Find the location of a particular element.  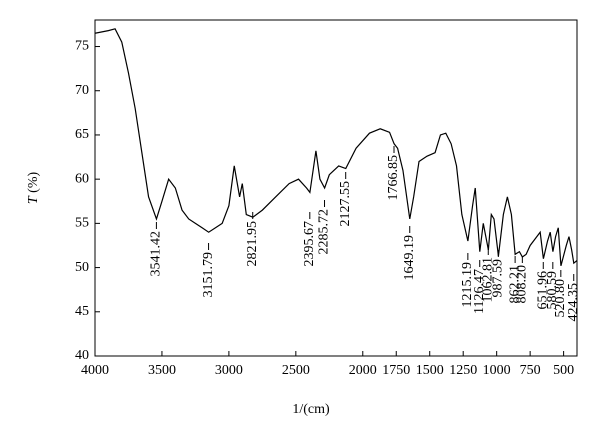

peak-label: 1062.81 is located at coordinates (487, 280).